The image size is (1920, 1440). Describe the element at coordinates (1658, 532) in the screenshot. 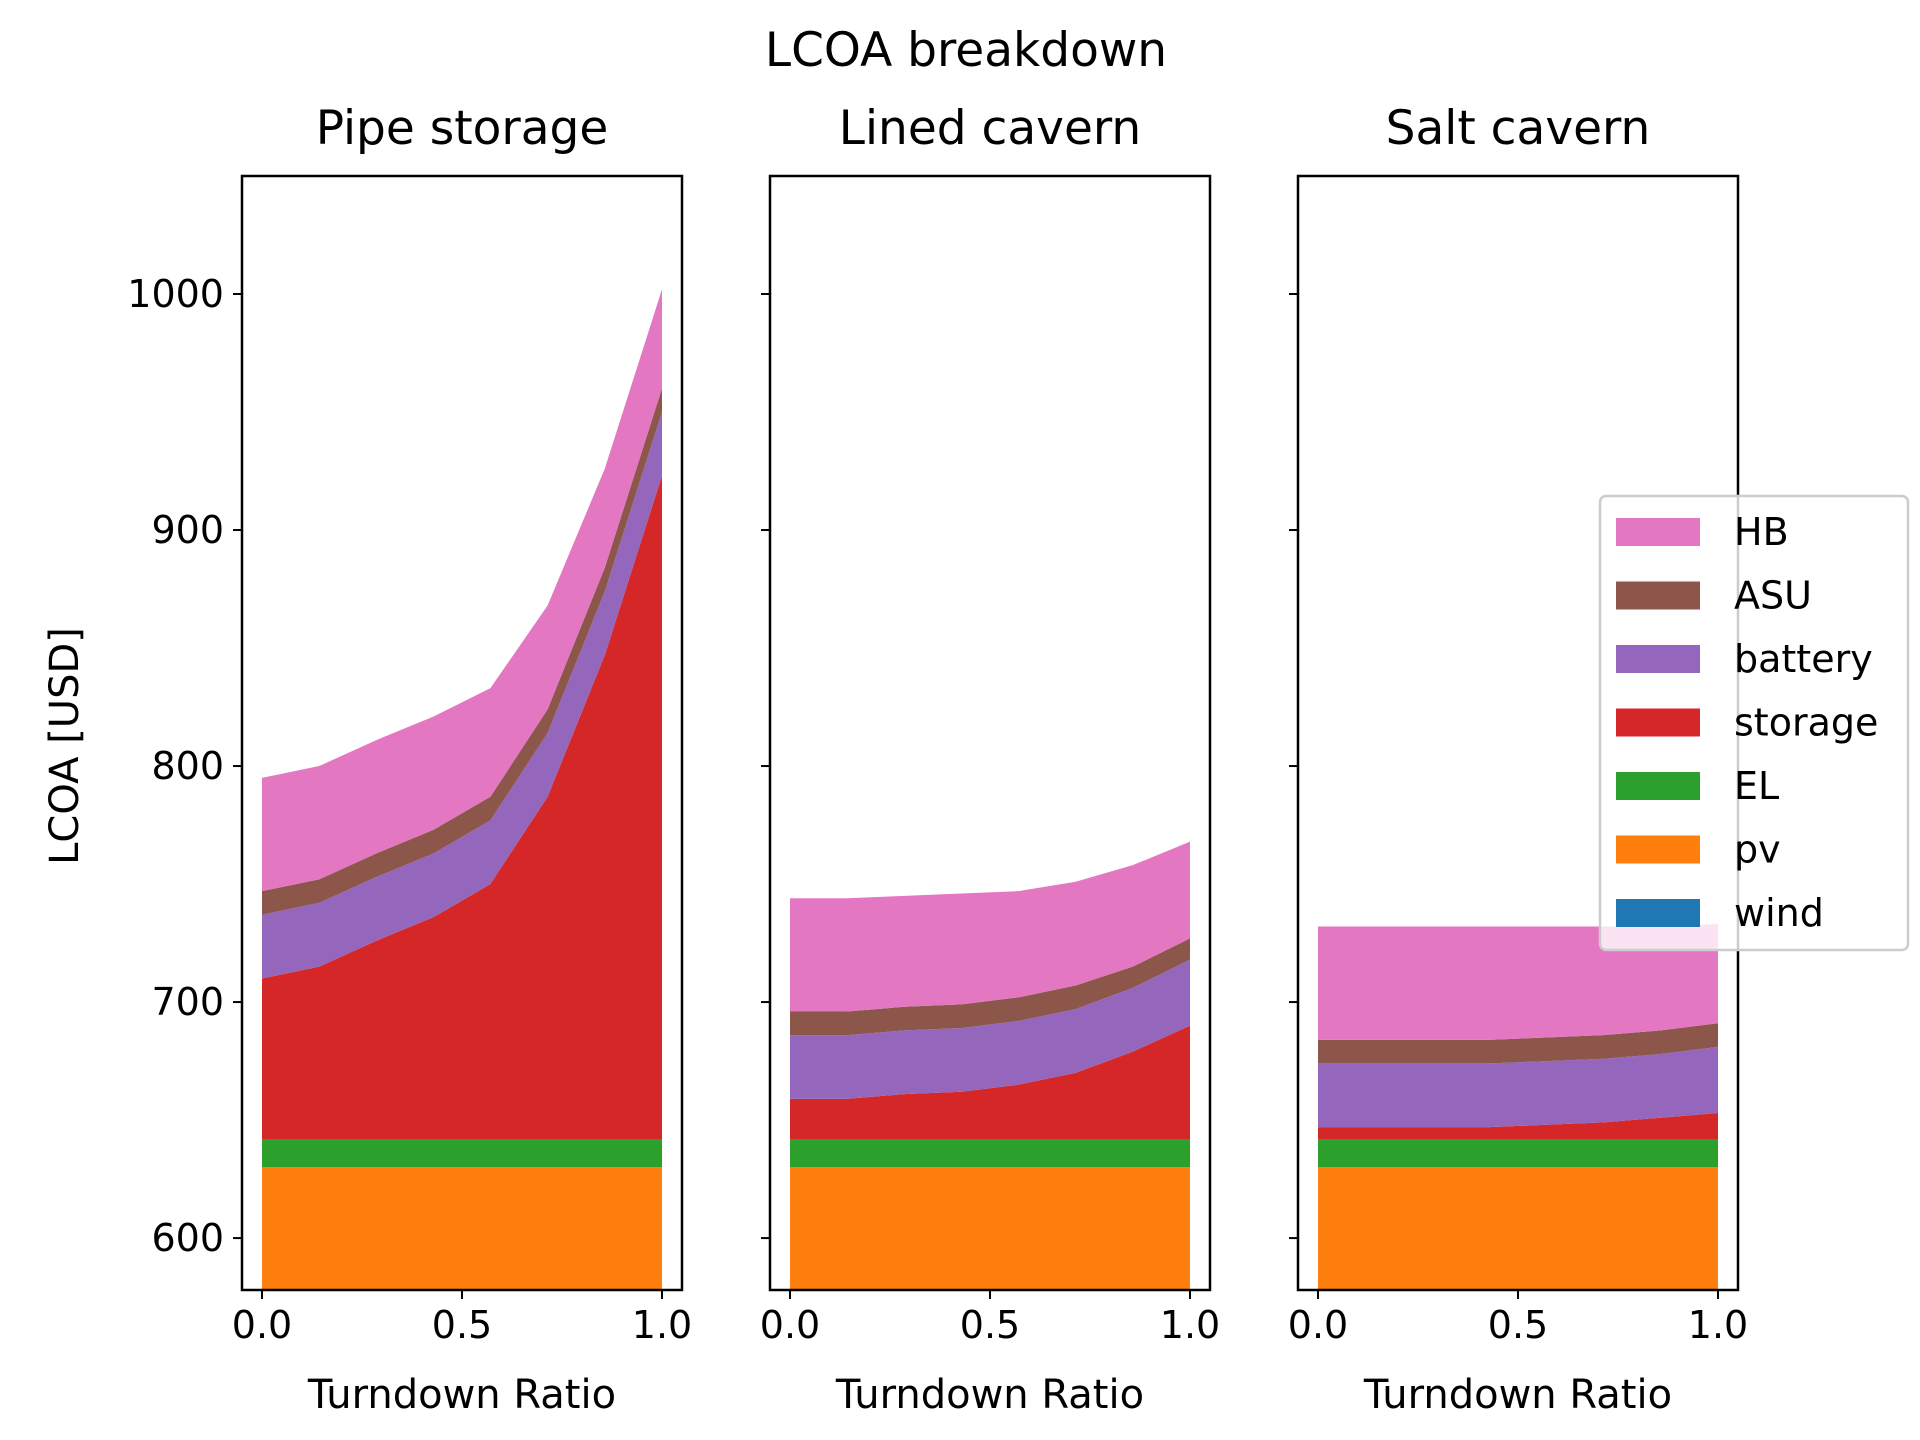

I see `legend-swatch-hb` at that location.